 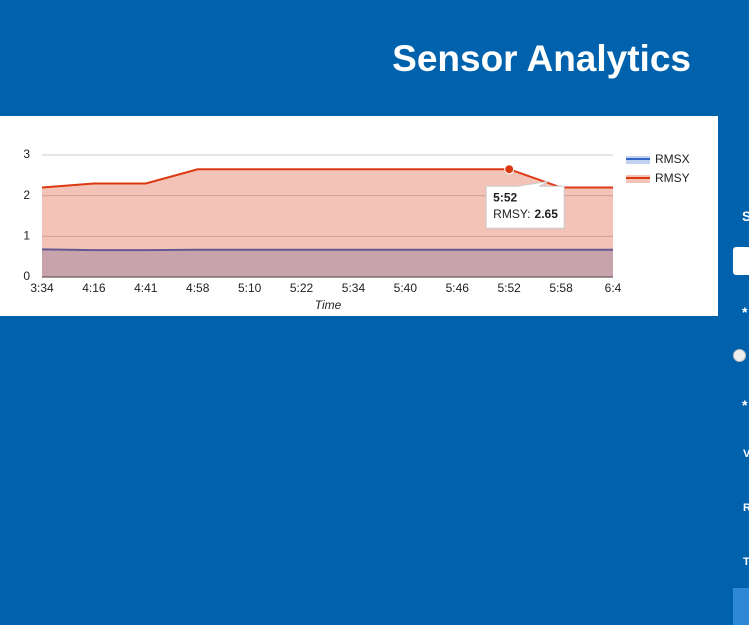 What do you see at coordinates (328, 305) in the screenshot?
I see `x-axis-label: Time` at bounding box center [328, 305].